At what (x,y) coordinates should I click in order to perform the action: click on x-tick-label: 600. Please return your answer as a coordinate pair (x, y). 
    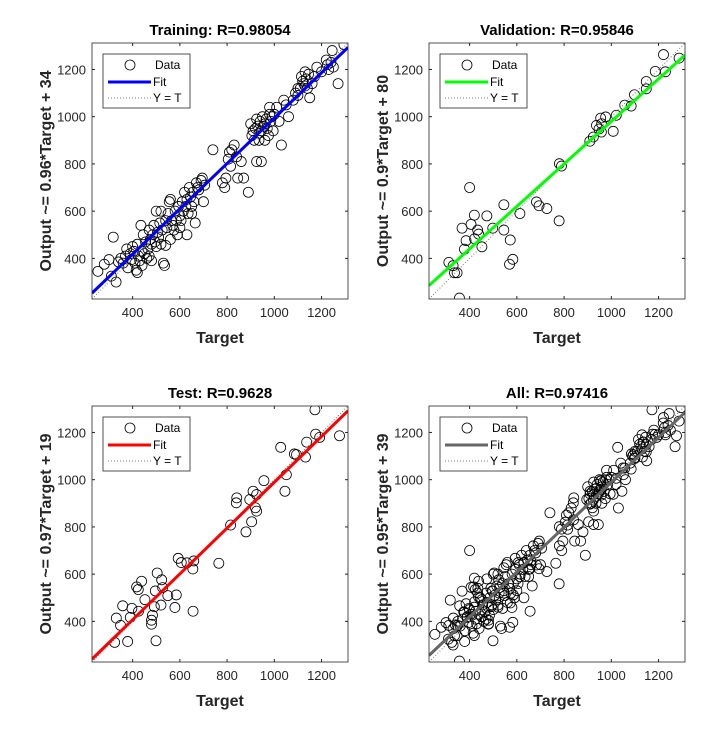
    Looking at the image, I should click on (517, 312).